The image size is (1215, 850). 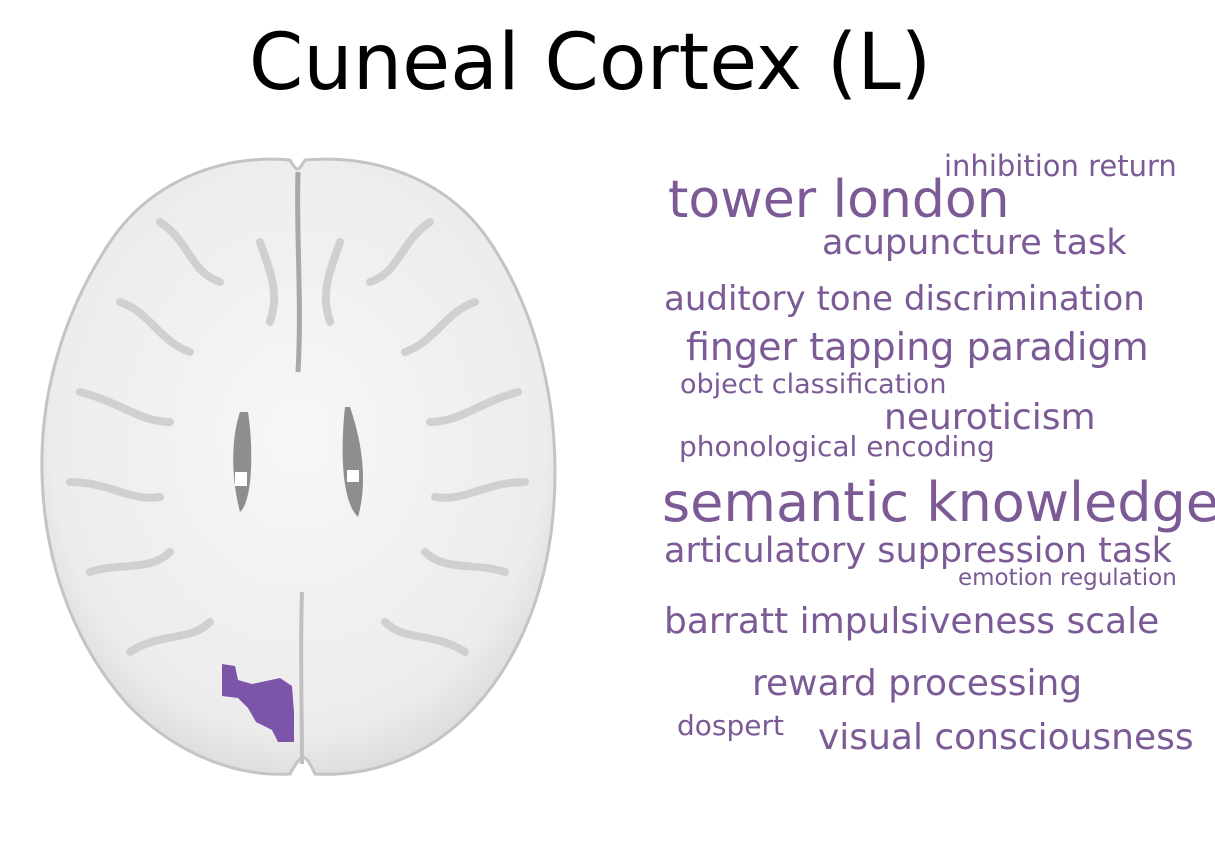 What do you see at coordinates (974, 243) in the screenshot?
I see `word-cloud-term: acupuncture task` at bounding box center [974, 243].